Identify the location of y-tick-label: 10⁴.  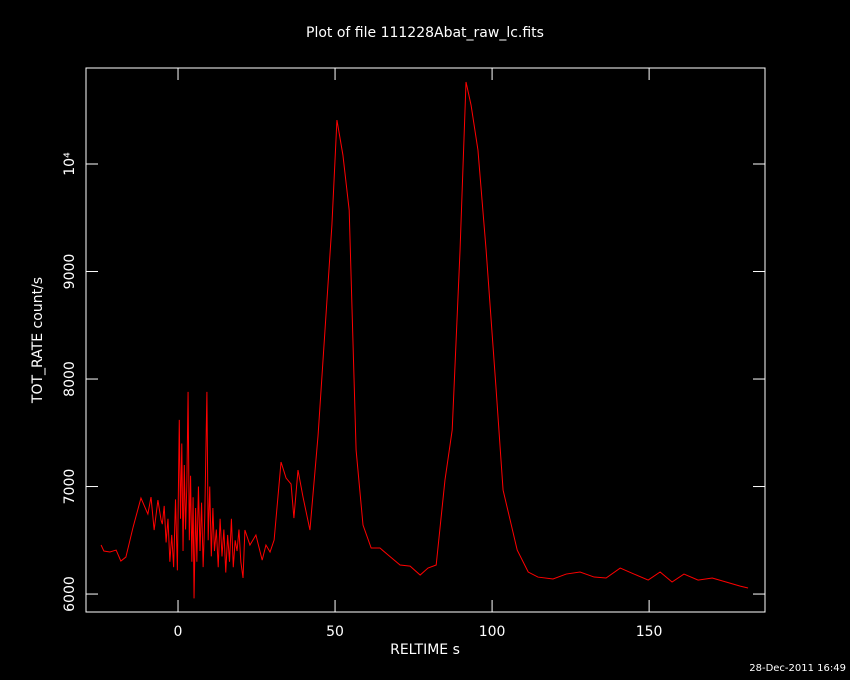
(70, 164).